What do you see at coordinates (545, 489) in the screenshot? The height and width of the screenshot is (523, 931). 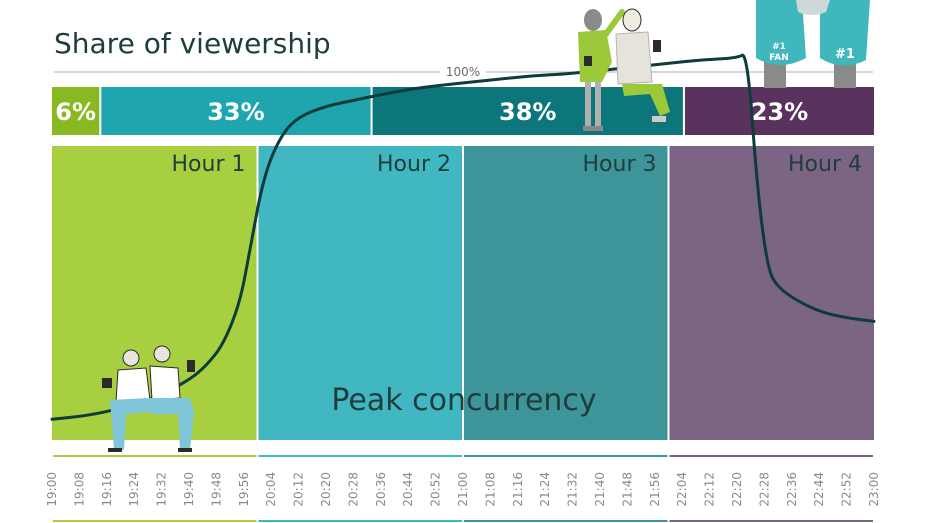 I see `x-tick-label: 21:24` at bounding box center [545, 489].